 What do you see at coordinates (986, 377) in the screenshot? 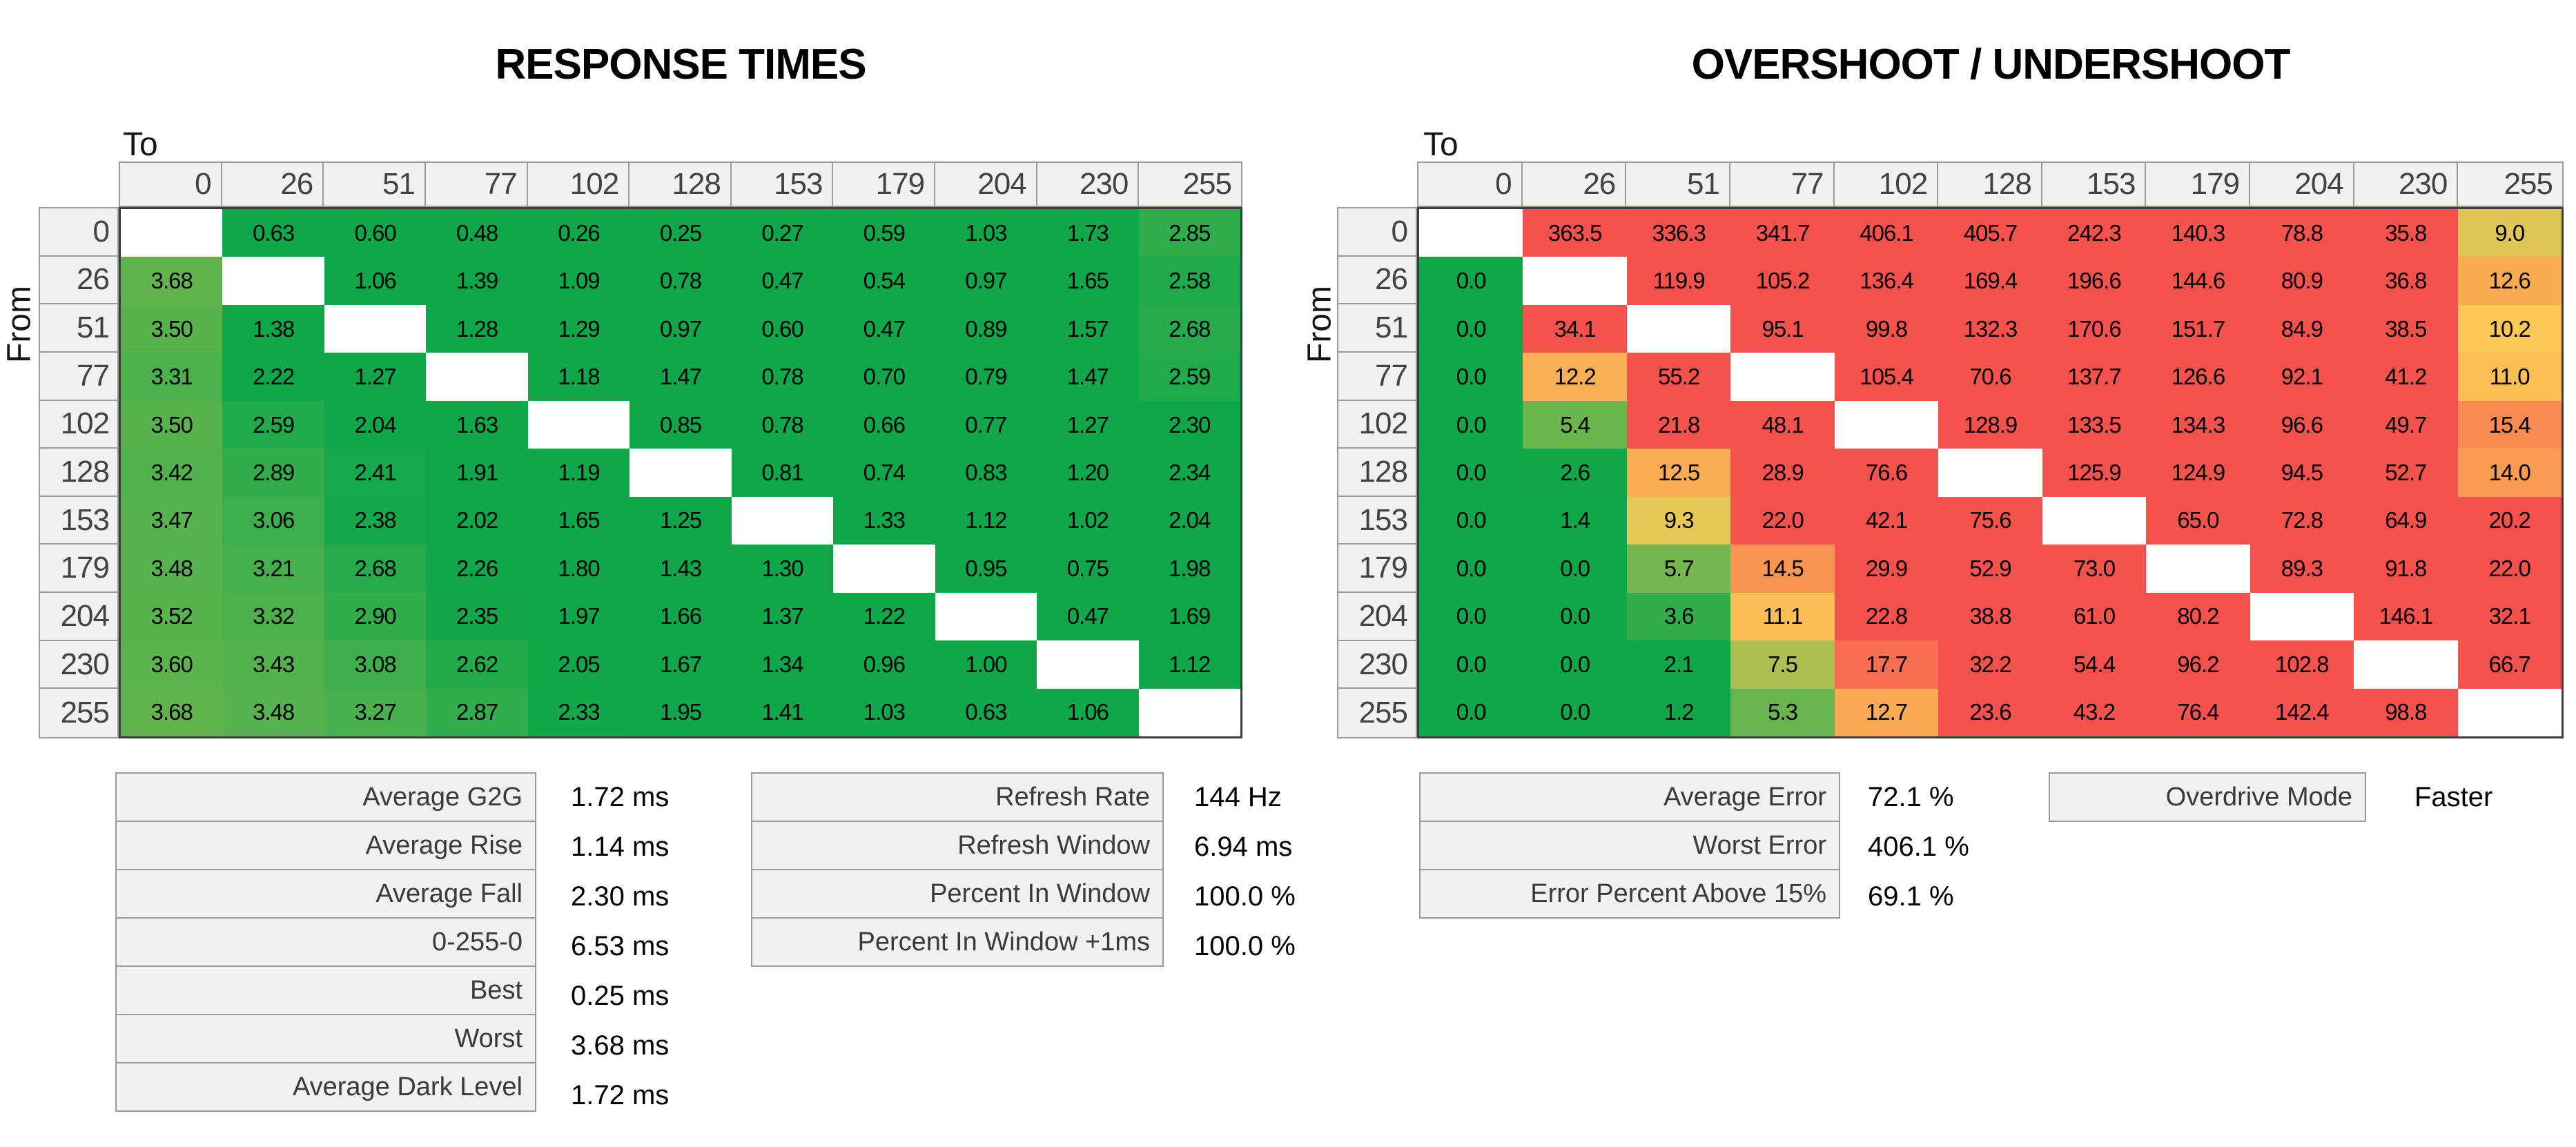
I see `response-cell: 0.79` at bounding box center [986, 377].